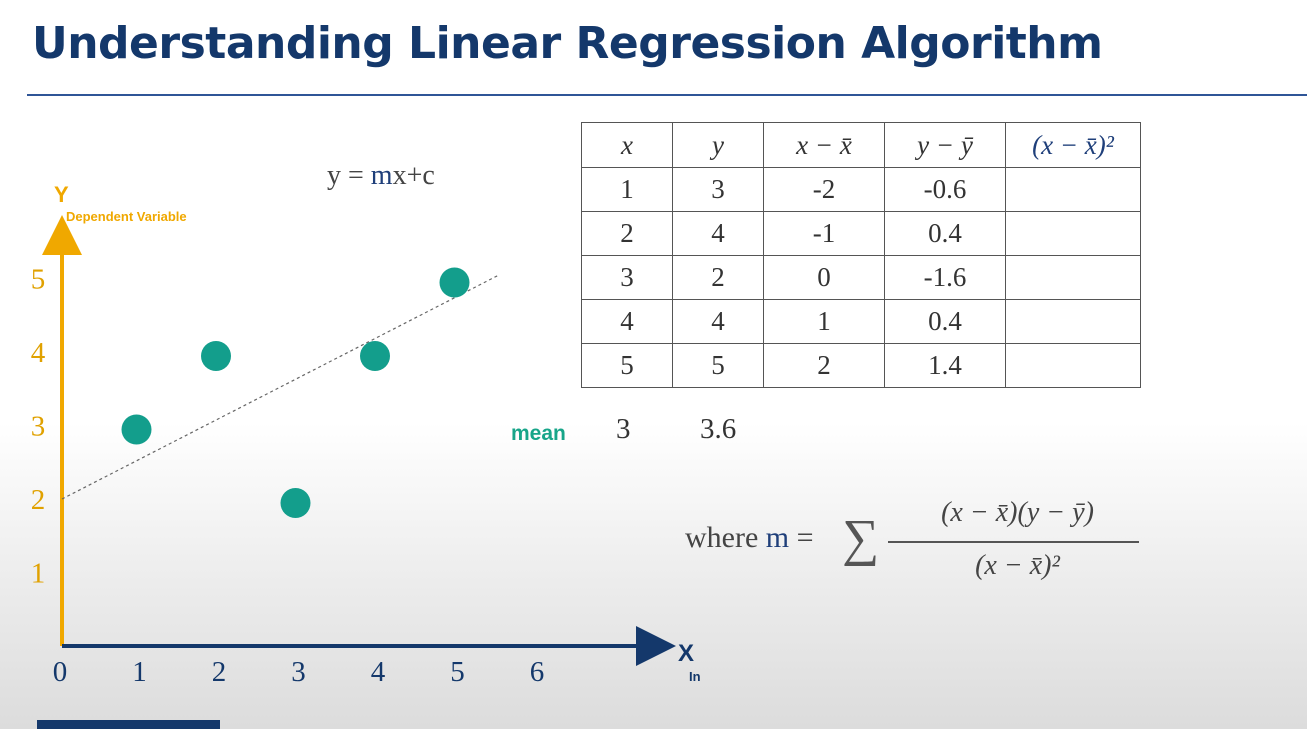 Image resolution: width=1307 pixels, height=729 pixels. I want to click on x-tick-label: 2, so click(219, 672).